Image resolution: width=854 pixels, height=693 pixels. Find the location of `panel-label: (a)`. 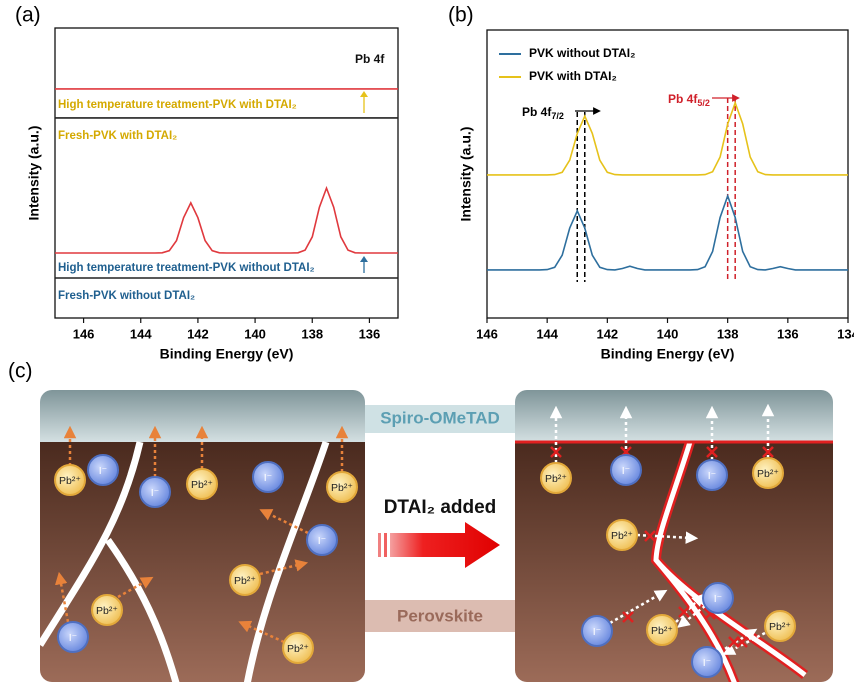

panel-label: (a) is located at coordinates (28, 15).